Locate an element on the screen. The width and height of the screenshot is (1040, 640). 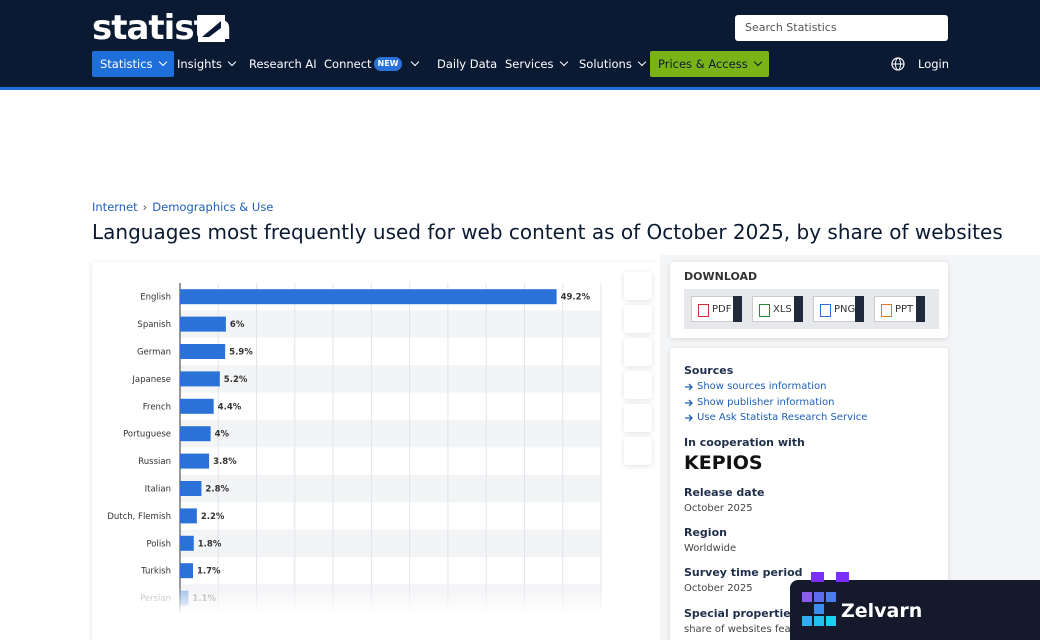
nav-label: Statistics is located at coordinates (126, 64).